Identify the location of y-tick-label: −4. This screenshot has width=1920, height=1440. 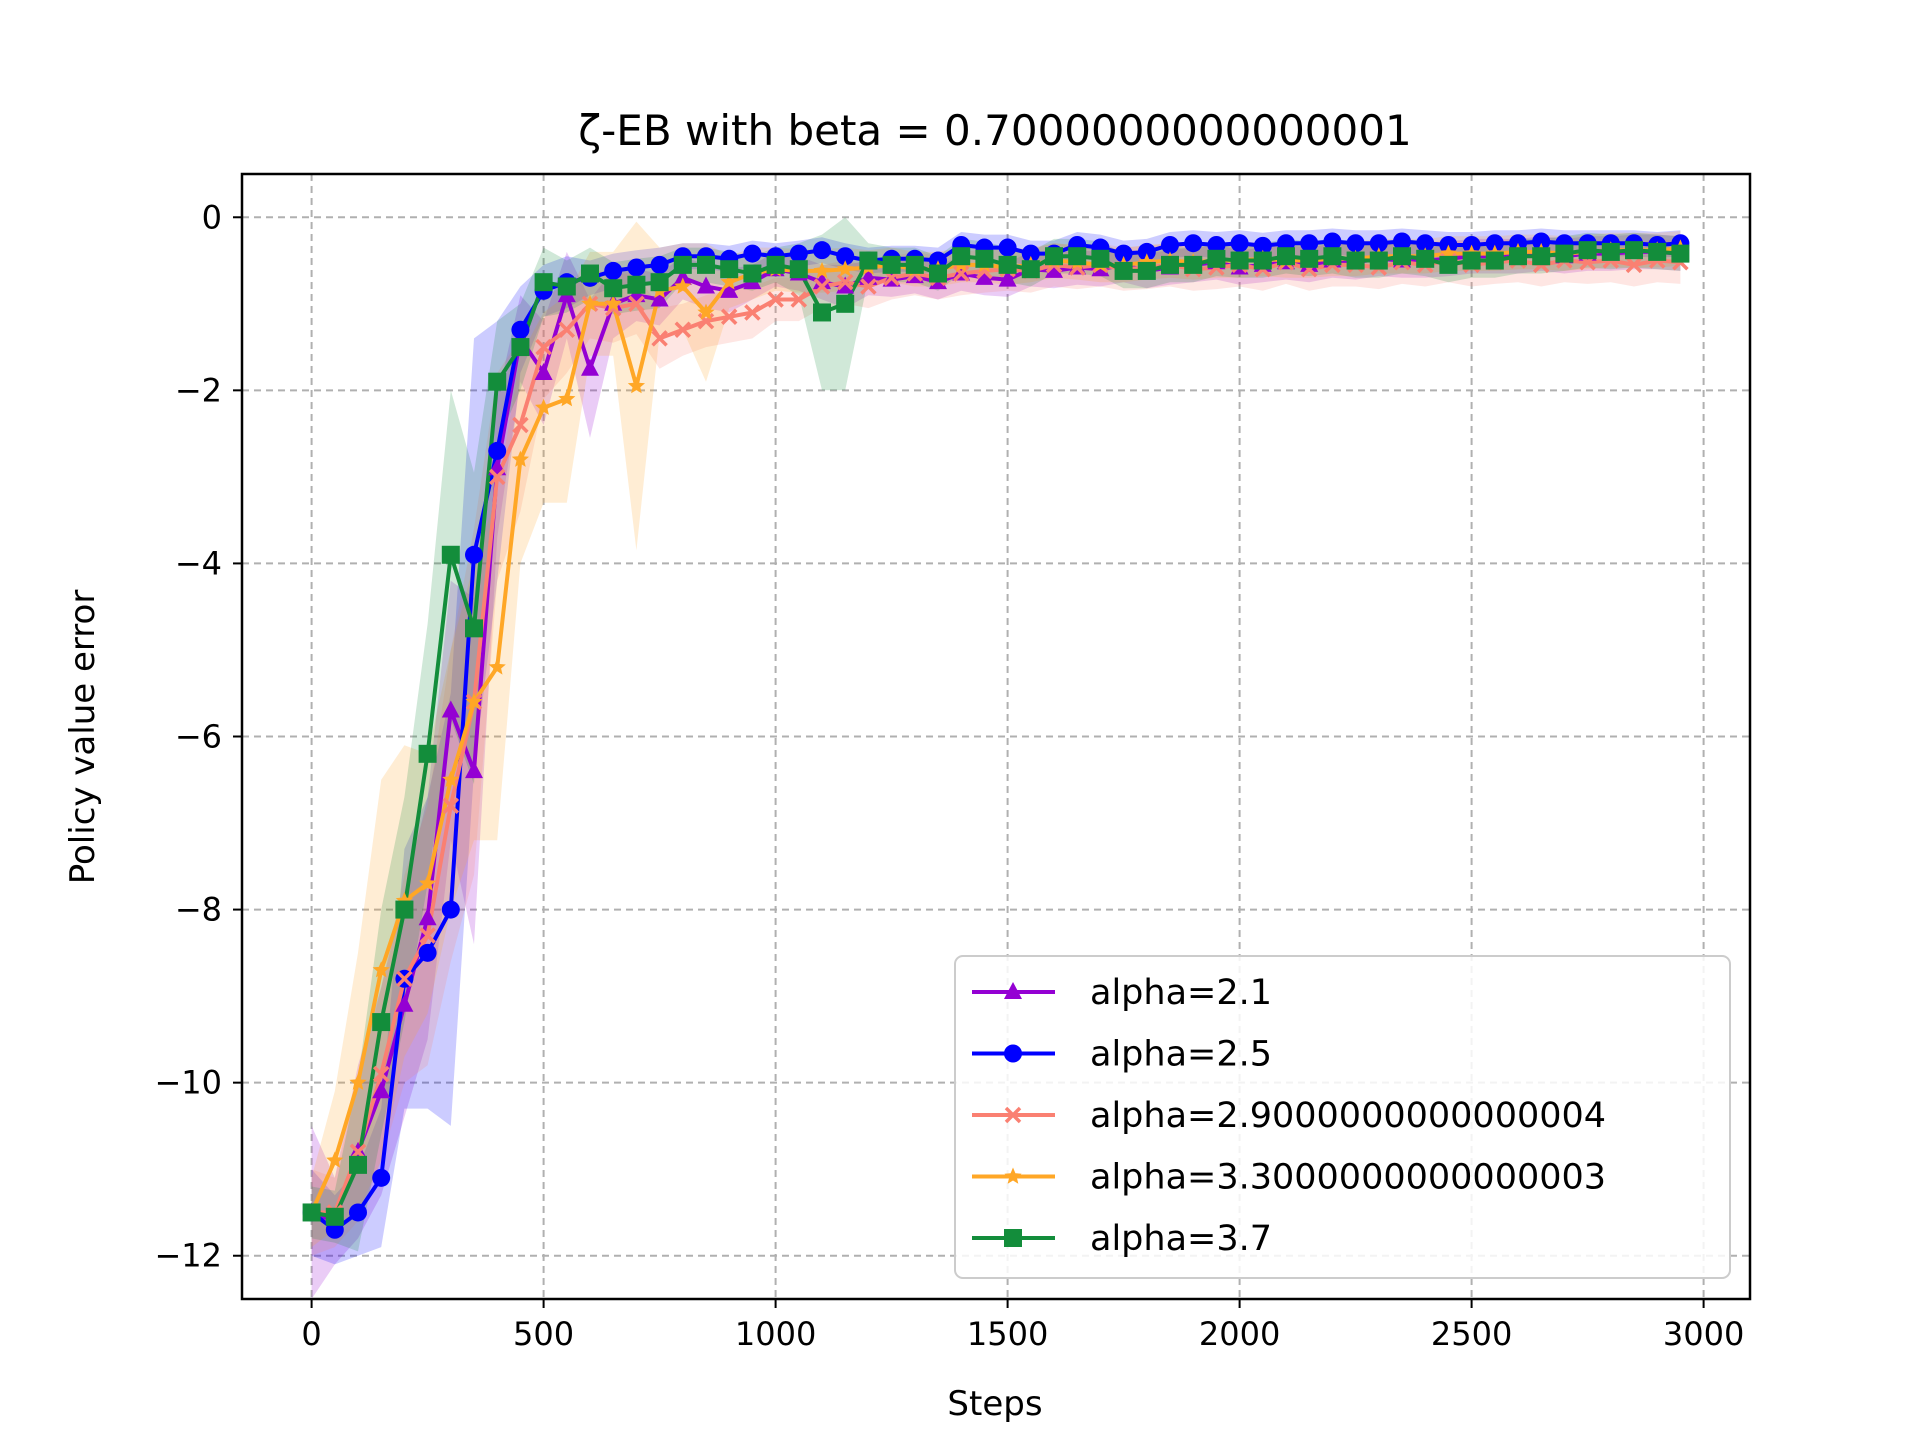
(198, 563).